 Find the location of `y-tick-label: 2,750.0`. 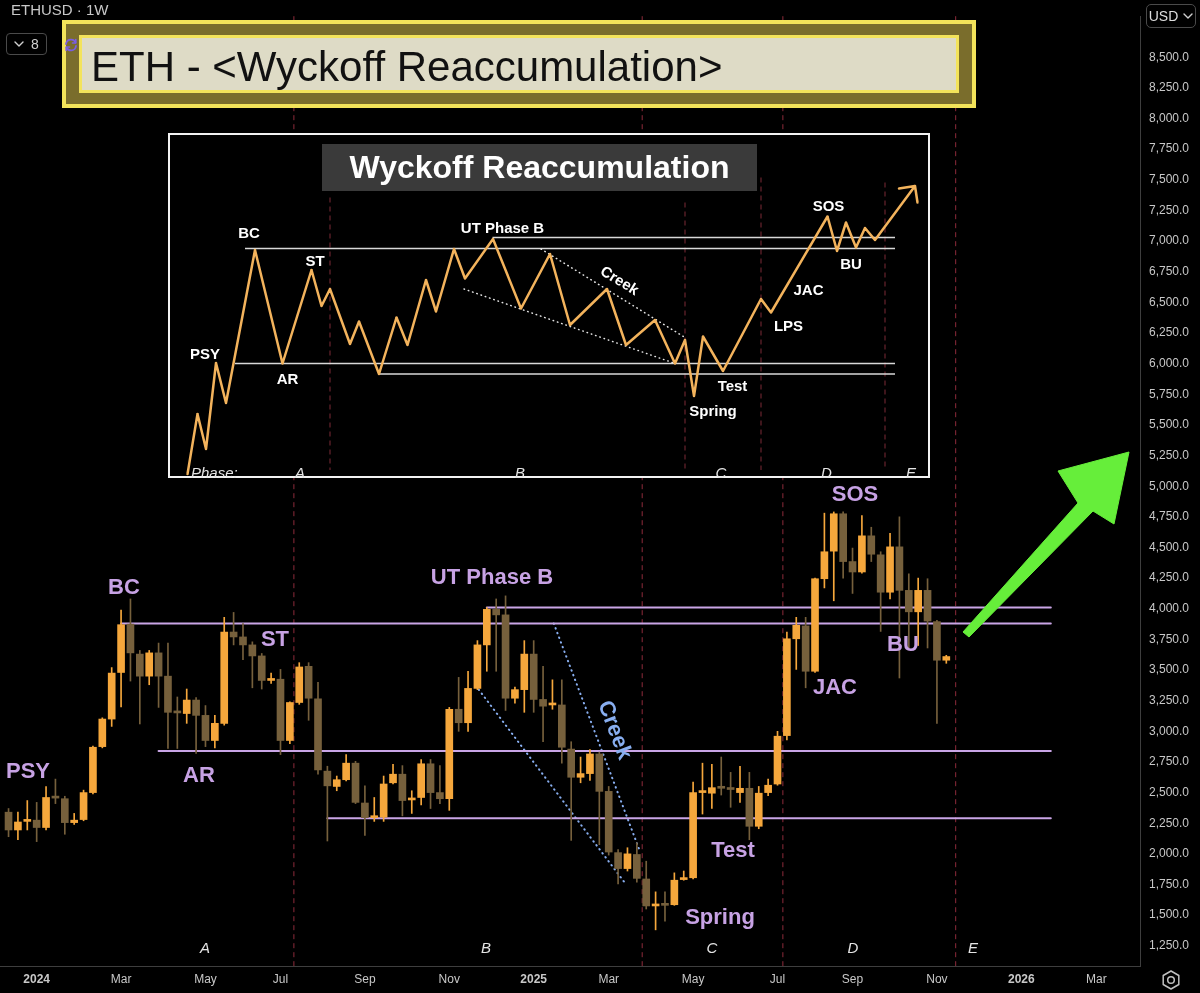

y-tick-label: 2,750.0 is located at coordinates (1169, 761).